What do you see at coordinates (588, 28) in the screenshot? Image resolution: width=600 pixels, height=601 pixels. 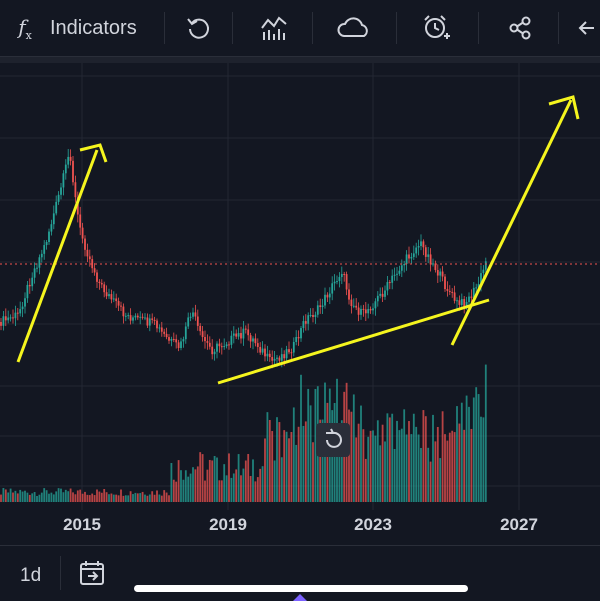 I see `arrow-left-icon` at bounding box center [588, 28].